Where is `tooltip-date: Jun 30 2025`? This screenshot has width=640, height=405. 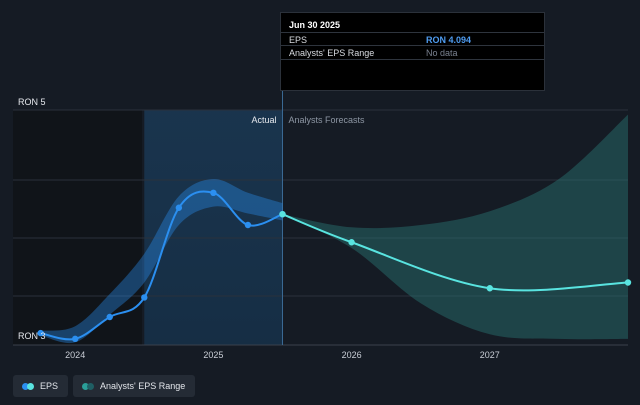
tooltip-date: Jun 30 2025 is located at coordinates (315, 25).